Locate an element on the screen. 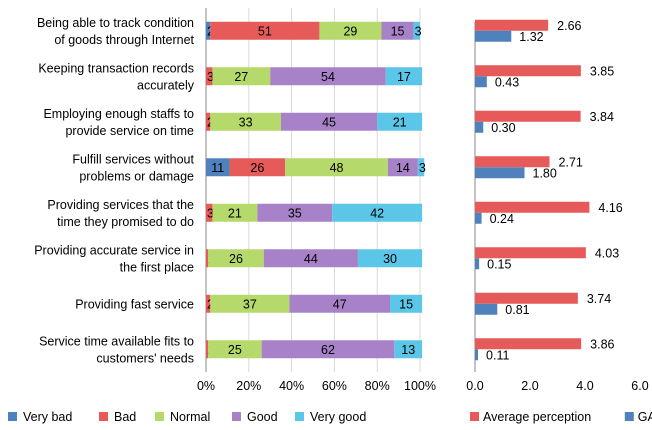  category-label: problems or damage is located at coordinates (136, 176).